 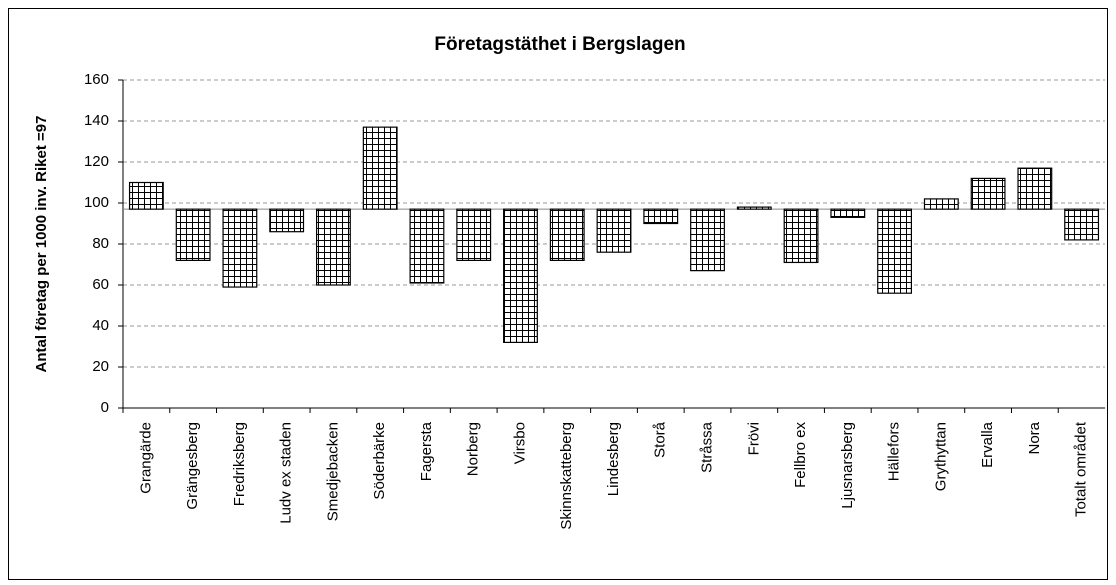 What do you see at coordinates (566, 476) in the screenshot?
I see `x-tick-label: Skinnskatteberg` at bounding box center [566, 476].